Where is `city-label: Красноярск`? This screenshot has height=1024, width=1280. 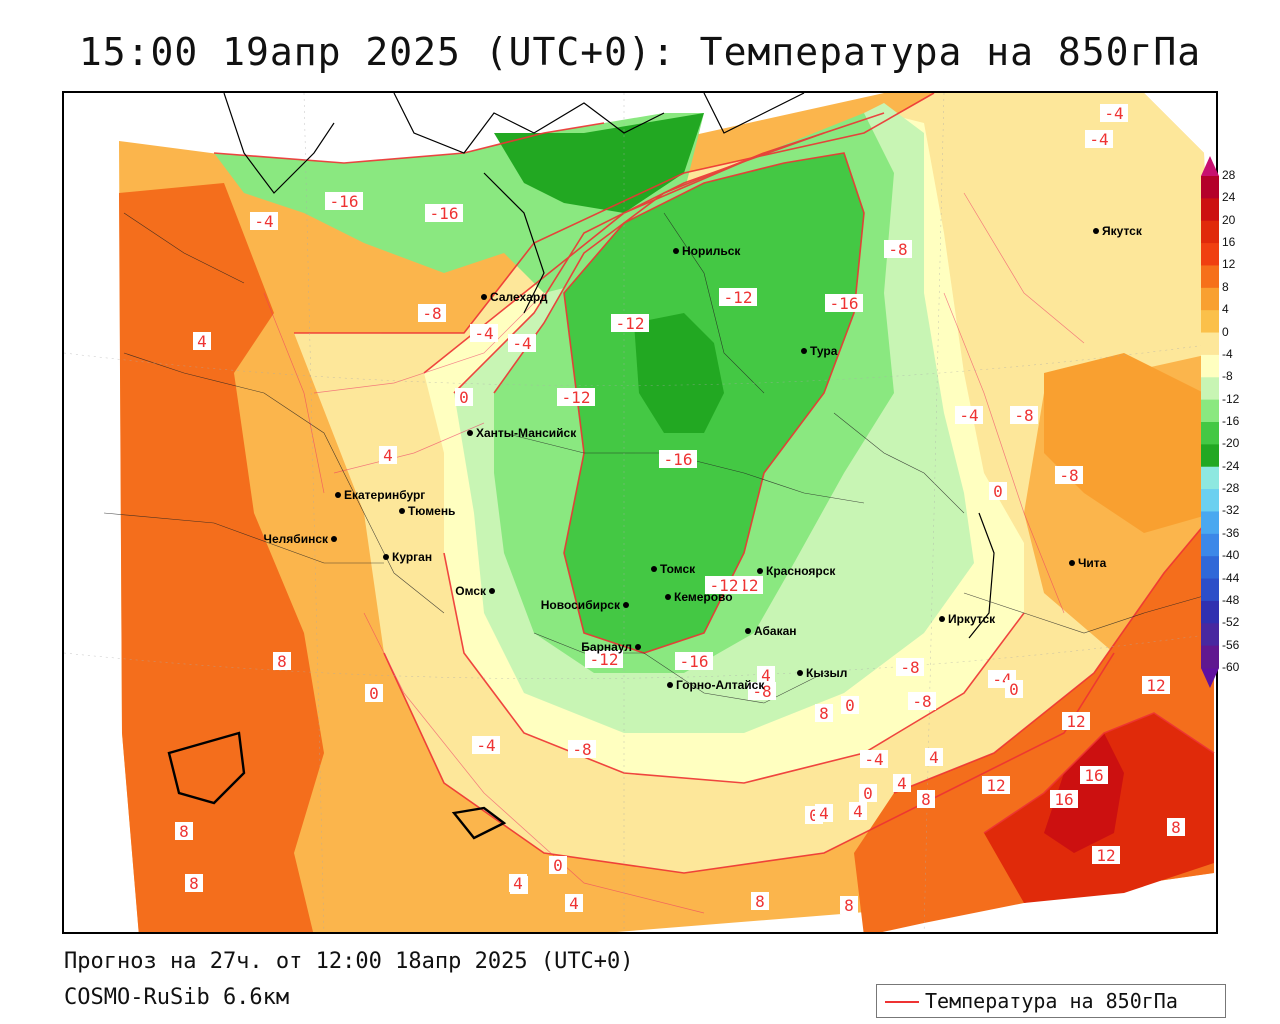 city-label: Красноярск is located at coordinates (801, 571).